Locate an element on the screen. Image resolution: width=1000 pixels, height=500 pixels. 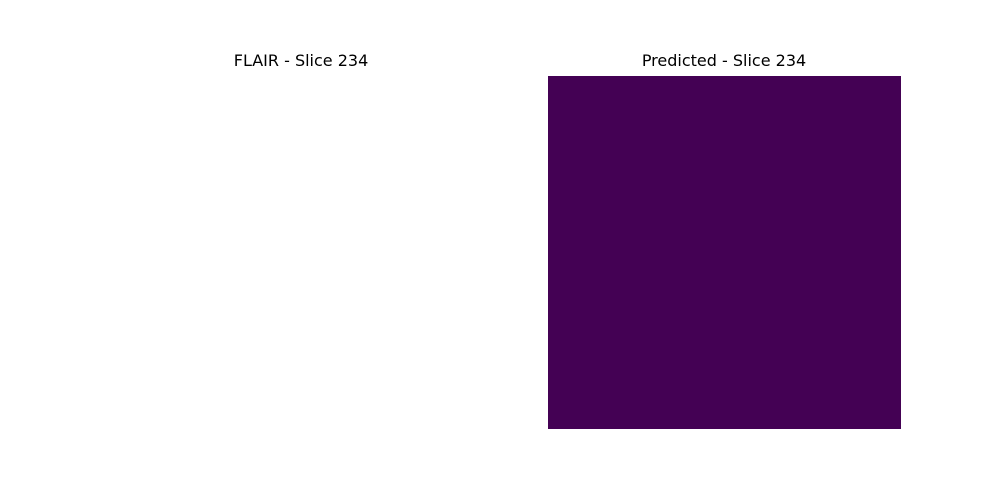
predicted-panel-title: Predicted - Slice 234 is located at coordinates (724, 60).